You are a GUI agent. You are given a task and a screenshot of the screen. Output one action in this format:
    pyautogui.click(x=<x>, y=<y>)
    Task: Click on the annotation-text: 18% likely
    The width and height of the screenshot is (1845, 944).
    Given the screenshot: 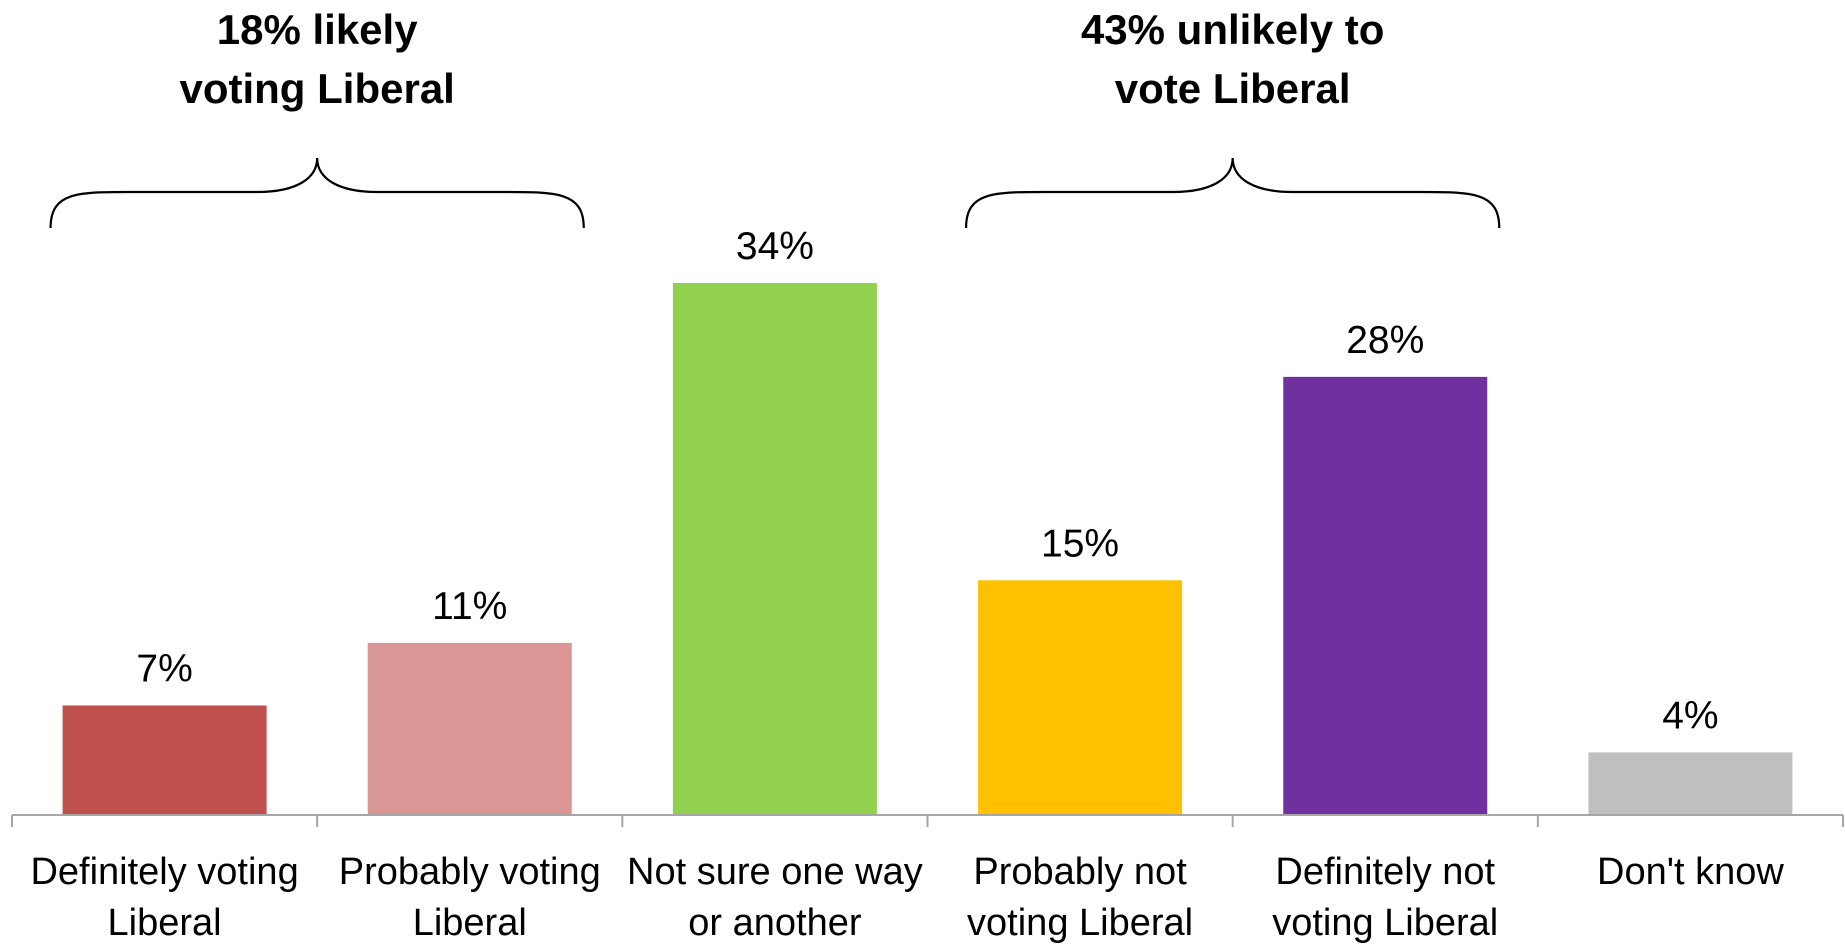 What is the action you would take?
    pyautogui.click(x=317, y=29)
    